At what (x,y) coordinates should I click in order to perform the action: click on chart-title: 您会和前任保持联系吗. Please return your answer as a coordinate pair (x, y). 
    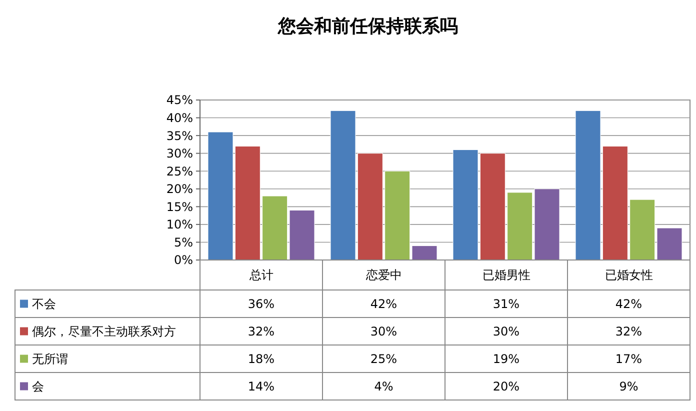
    Looking at the image, I should click on (367, 26).